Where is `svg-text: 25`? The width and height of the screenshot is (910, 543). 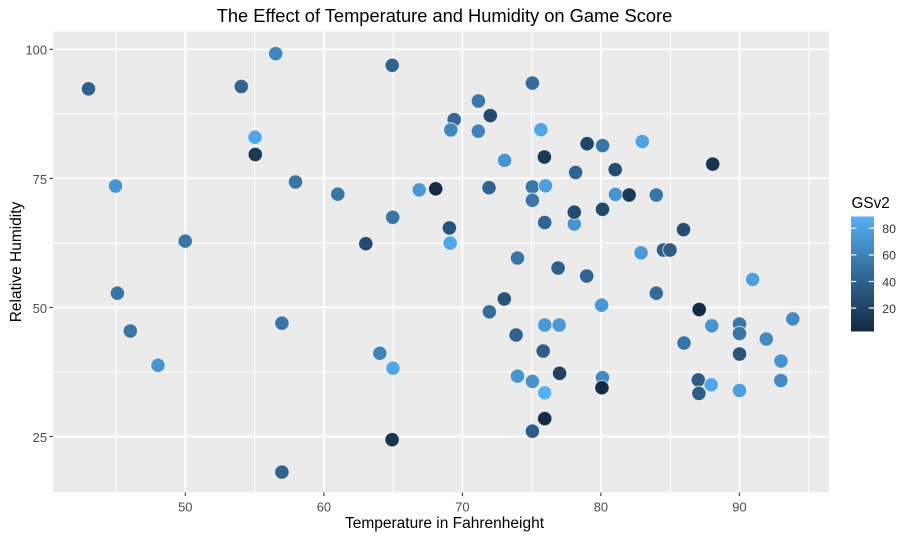 svg-text: 25 is located at coordinates (40, 437).